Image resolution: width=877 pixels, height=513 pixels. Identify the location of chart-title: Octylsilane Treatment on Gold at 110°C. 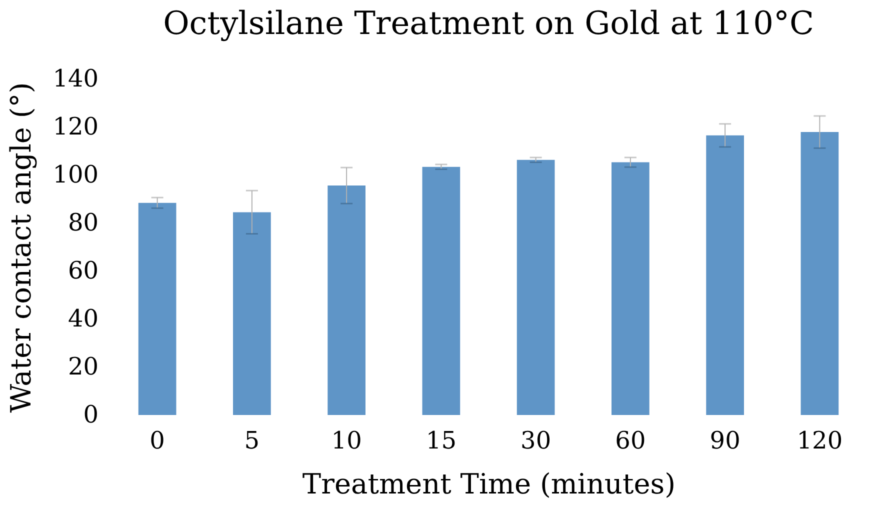
(488, 23).